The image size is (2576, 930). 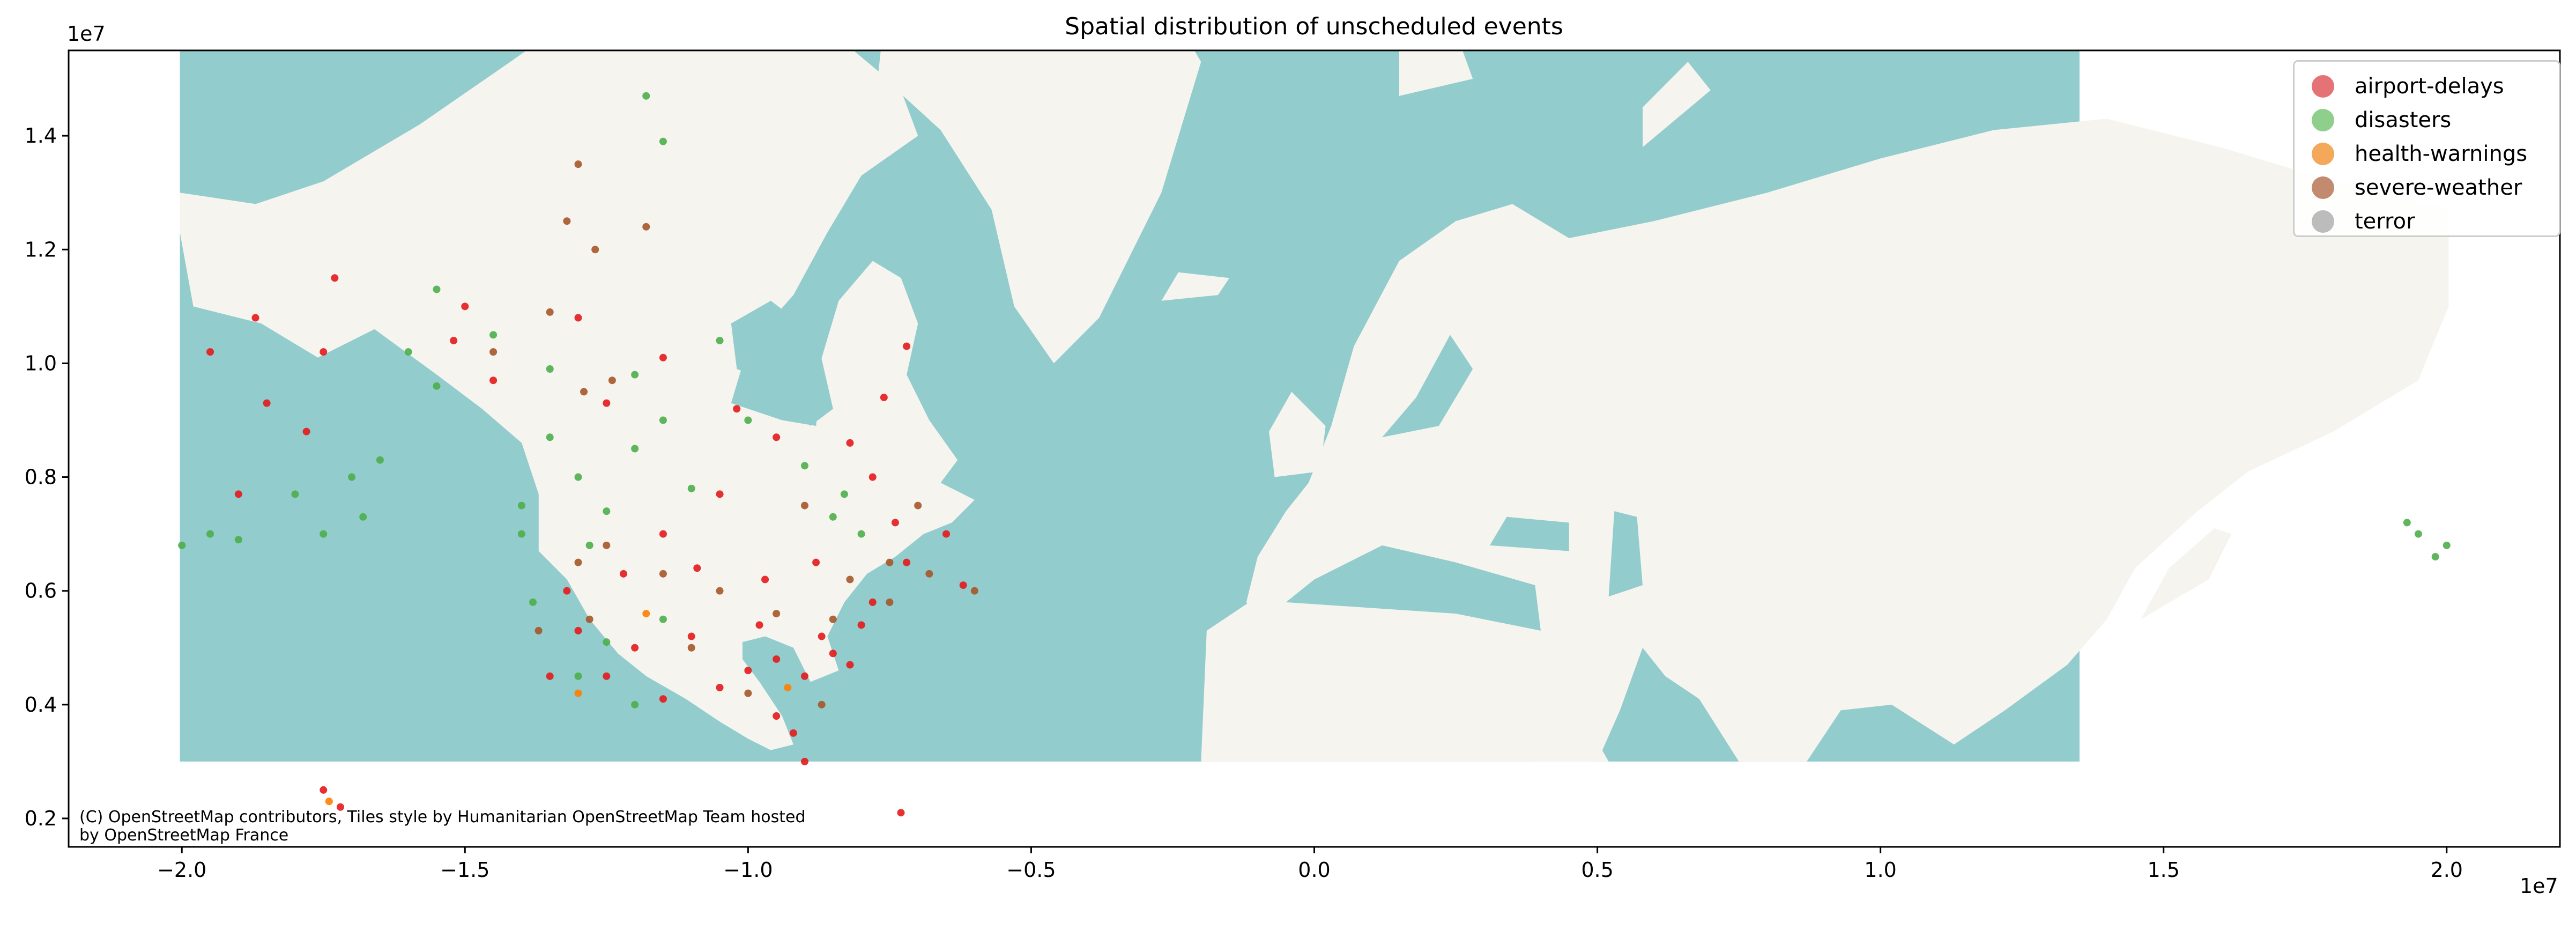 What do you see at coordinates (748, 870) in the screenshot?
I see `x-tick-label: −1.0` at bounding box center [748, 870].